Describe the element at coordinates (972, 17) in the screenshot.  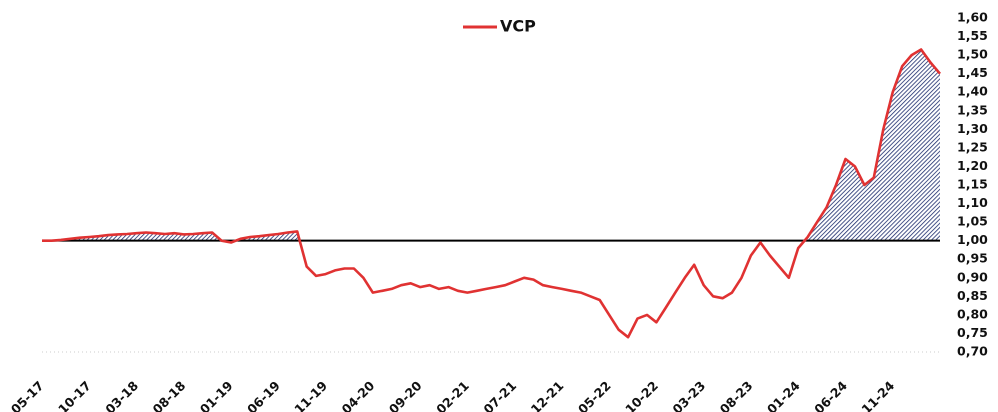
I see `y-tick-label: 1,60` at that location.